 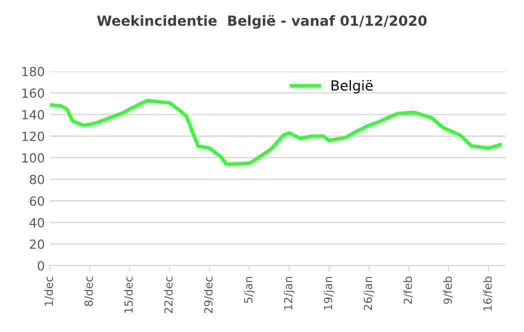 I want to click on y-tick-label: 20, so click(x=37, y=244).